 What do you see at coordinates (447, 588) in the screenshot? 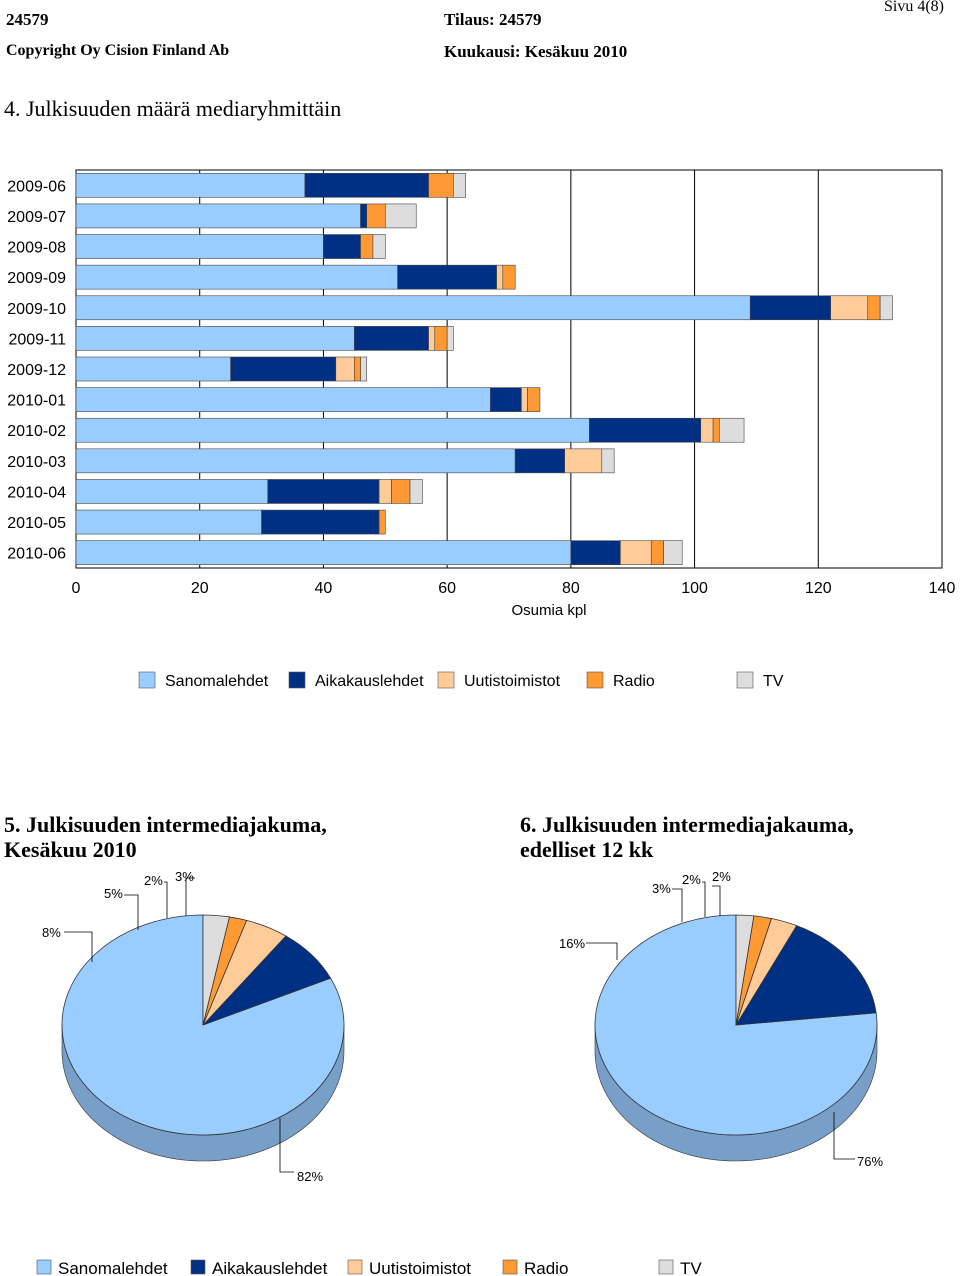
I see `x-tick-label: 60` at bounding box center [447, 588].